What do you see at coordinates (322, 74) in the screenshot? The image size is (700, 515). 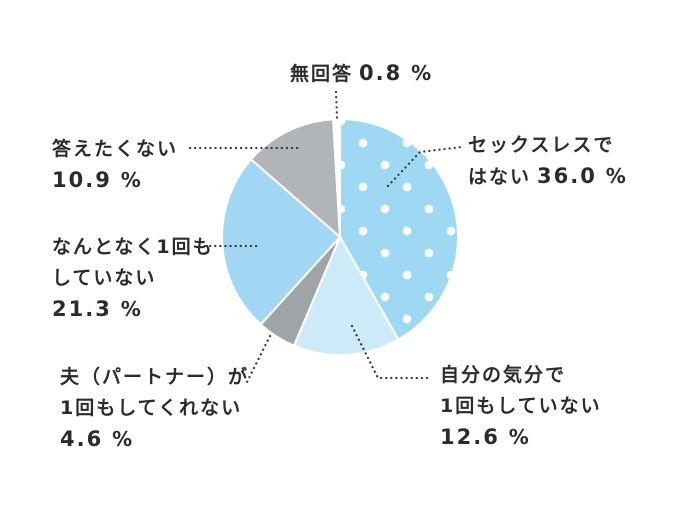 I see `label-no-answer-text: 無回答` at bounding box center [322, 74].